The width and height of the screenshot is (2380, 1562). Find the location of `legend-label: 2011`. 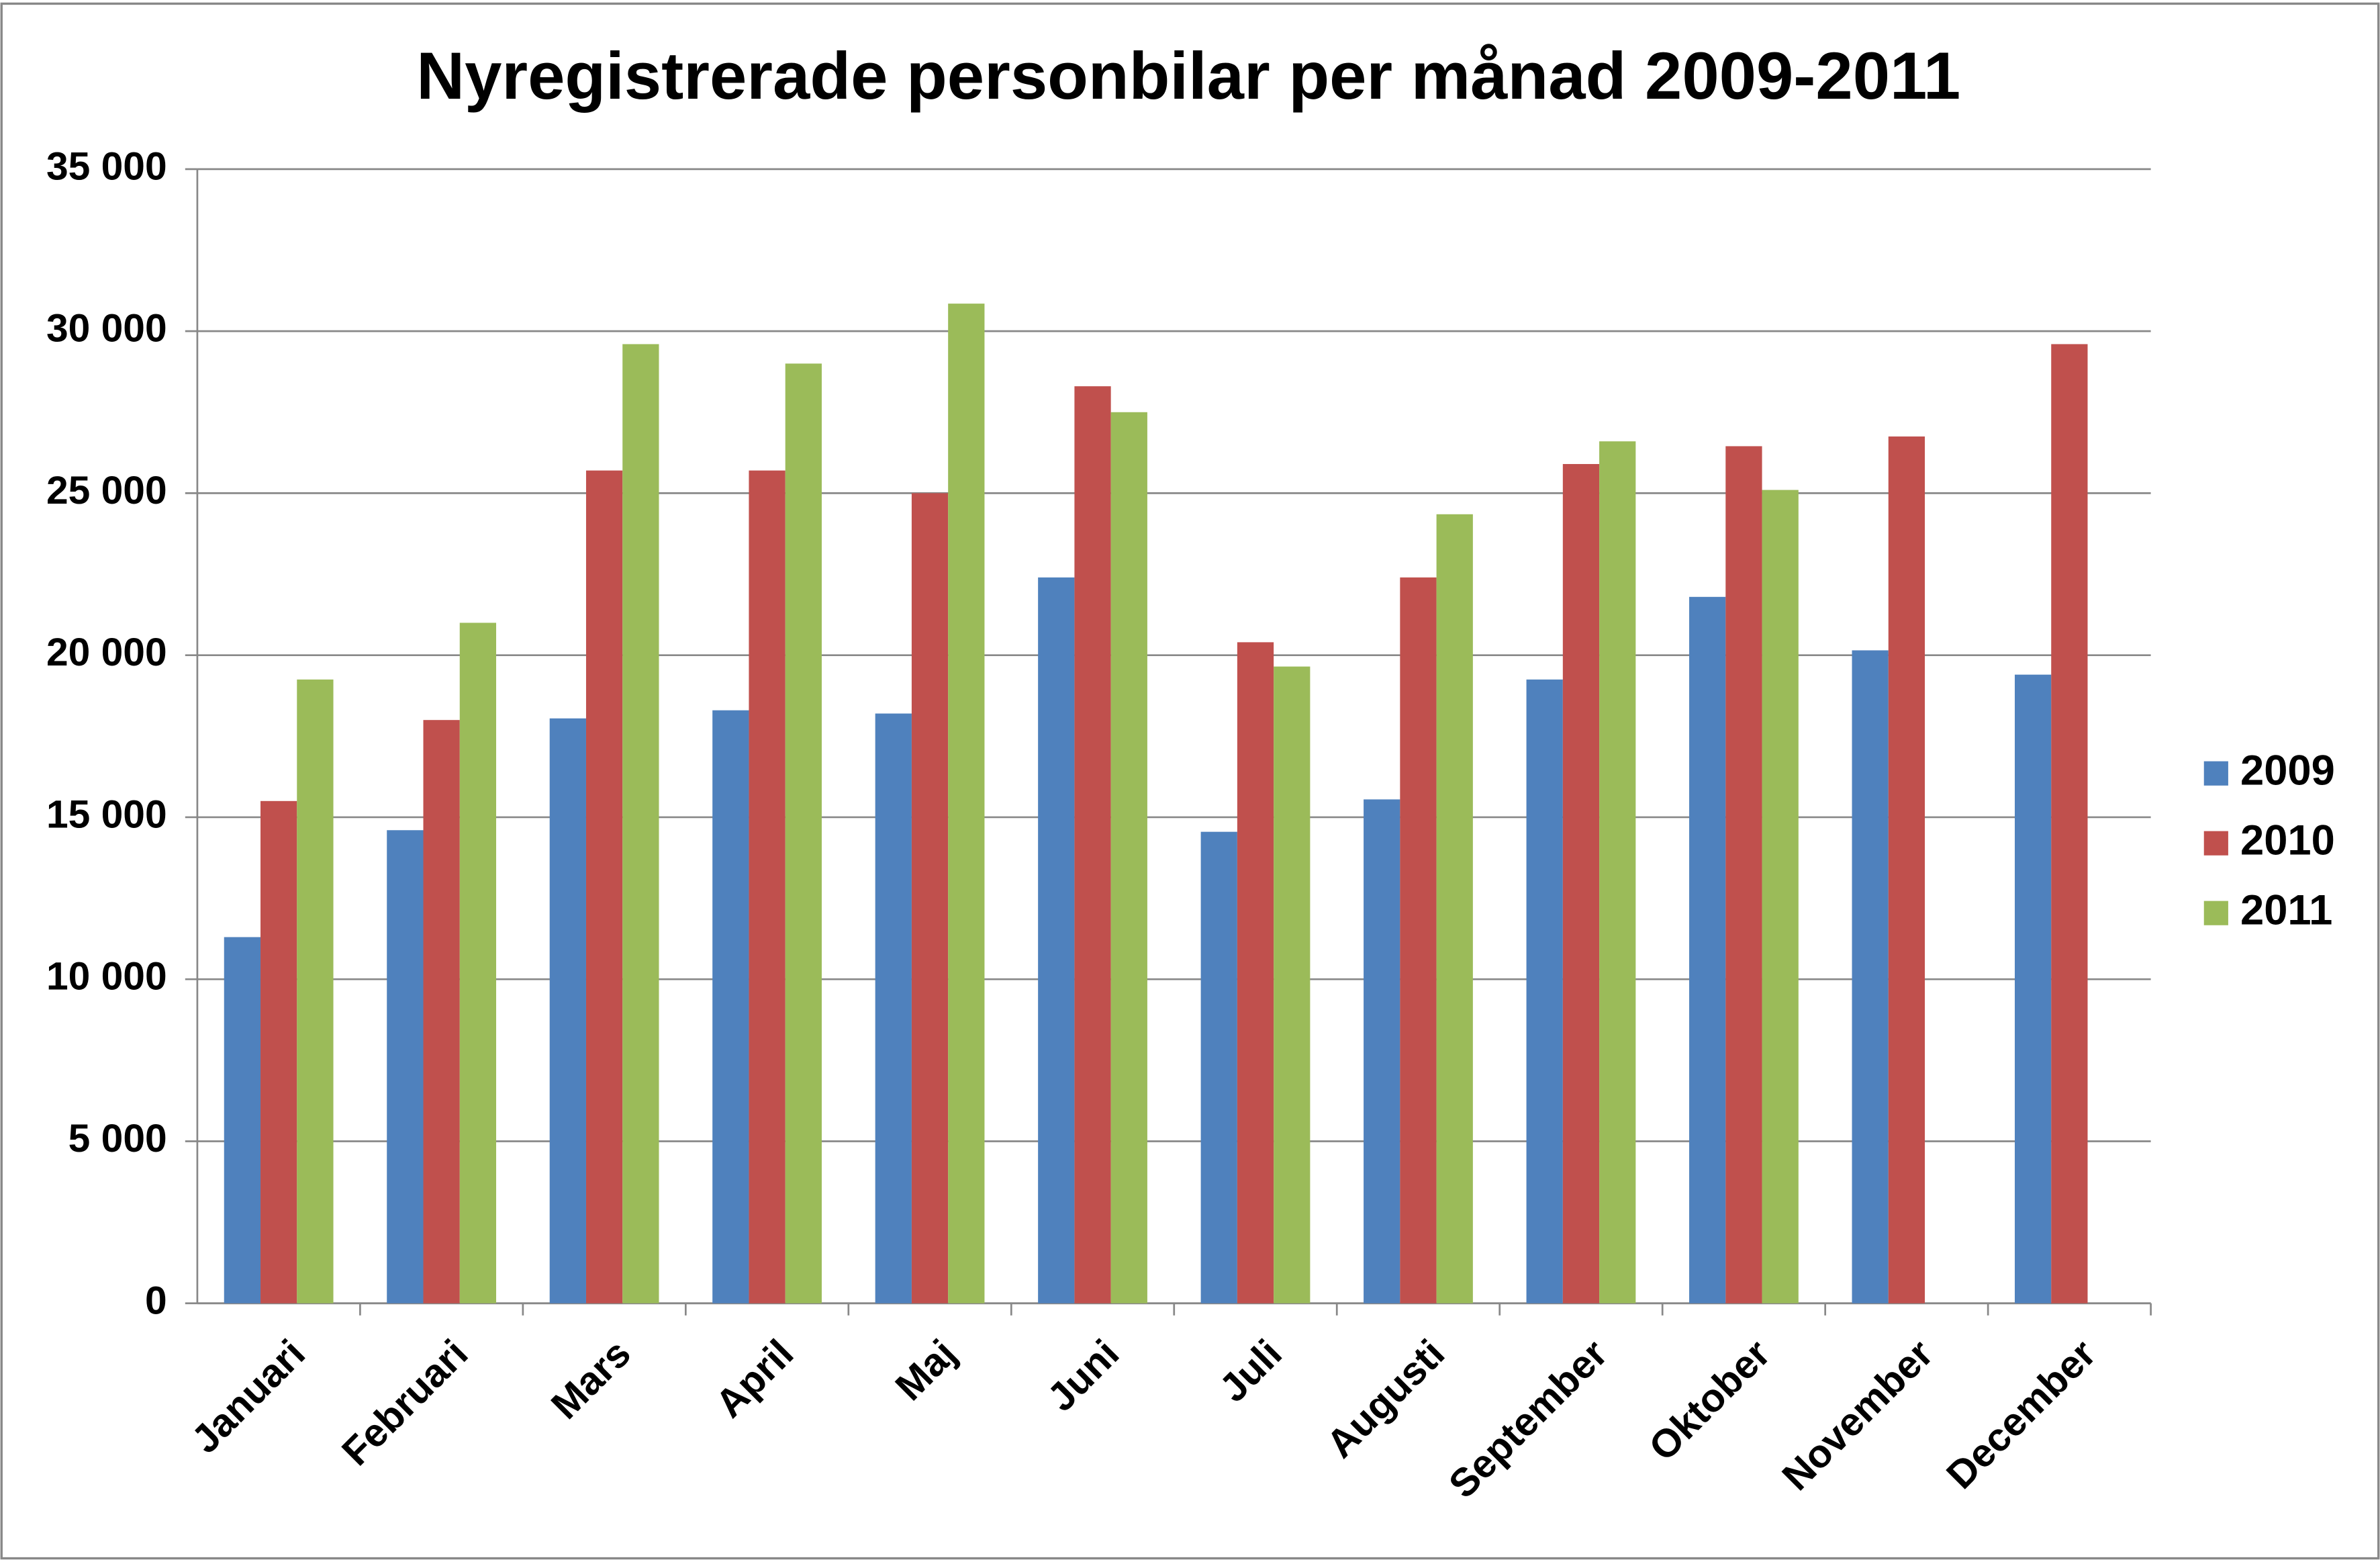

legend-label: 2011 is located at coordinates (2286, 909).